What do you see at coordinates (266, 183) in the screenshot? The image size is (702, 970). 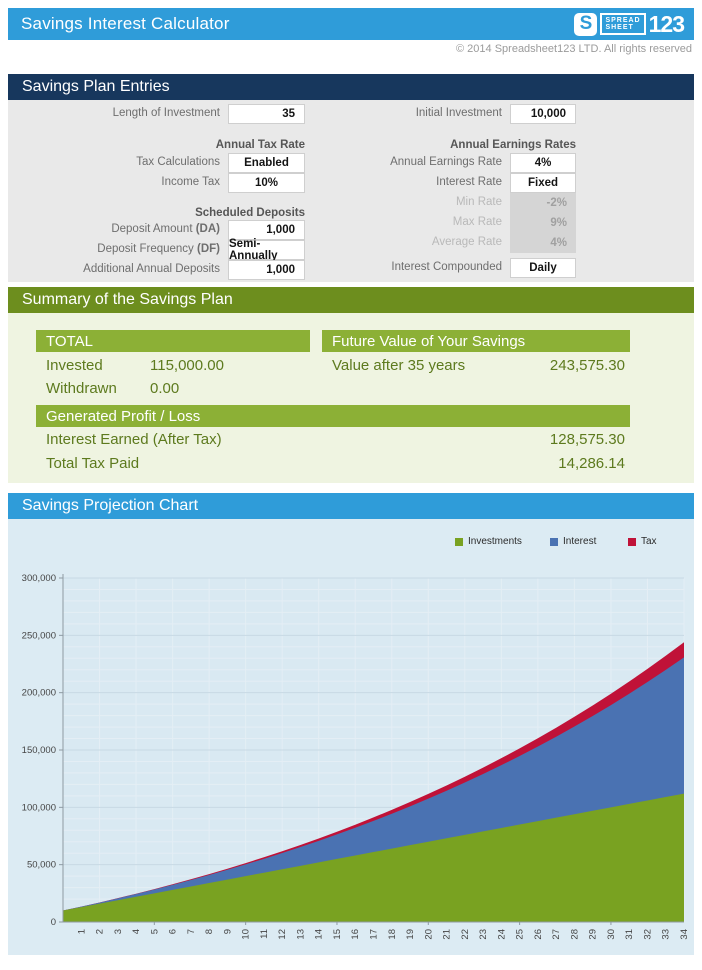 I see `income-tax-input: 10%` at bounding box center [266, 183].